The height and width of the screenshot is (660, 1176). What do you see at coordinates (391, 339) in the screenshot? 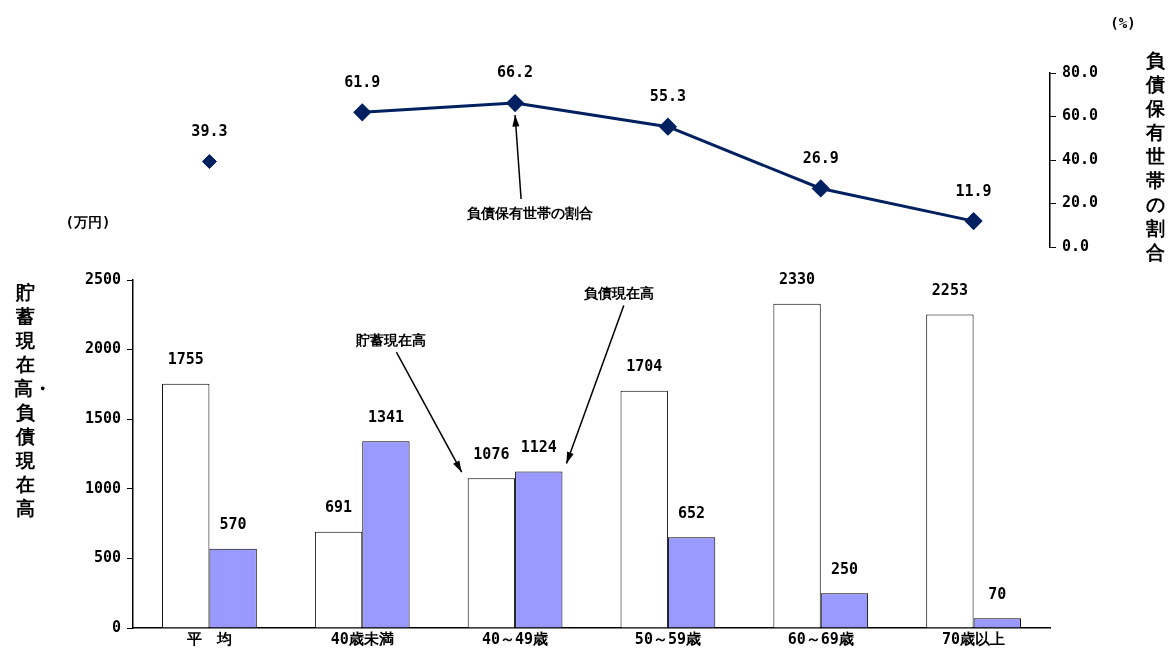
I see `annotation: 貯蓄現在高` at bounding box center [391, 339].